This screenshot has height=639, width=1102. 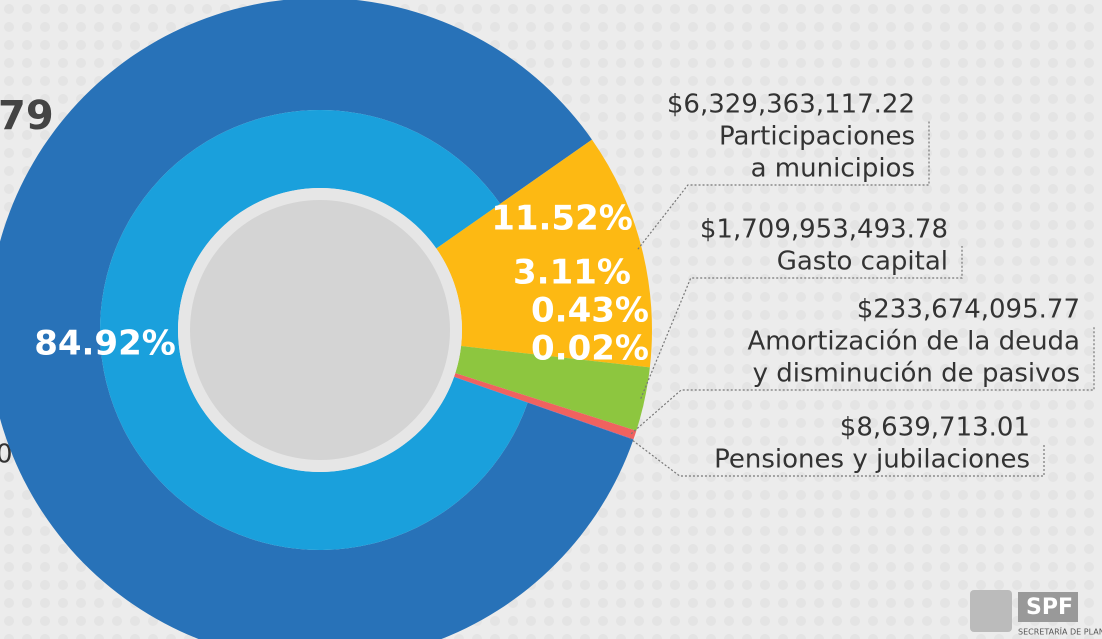 What do you see at coordinates (914, 342) in the screenshot?
I see `category-label: Amortización de la deuda` at bounding box center [914, 342].